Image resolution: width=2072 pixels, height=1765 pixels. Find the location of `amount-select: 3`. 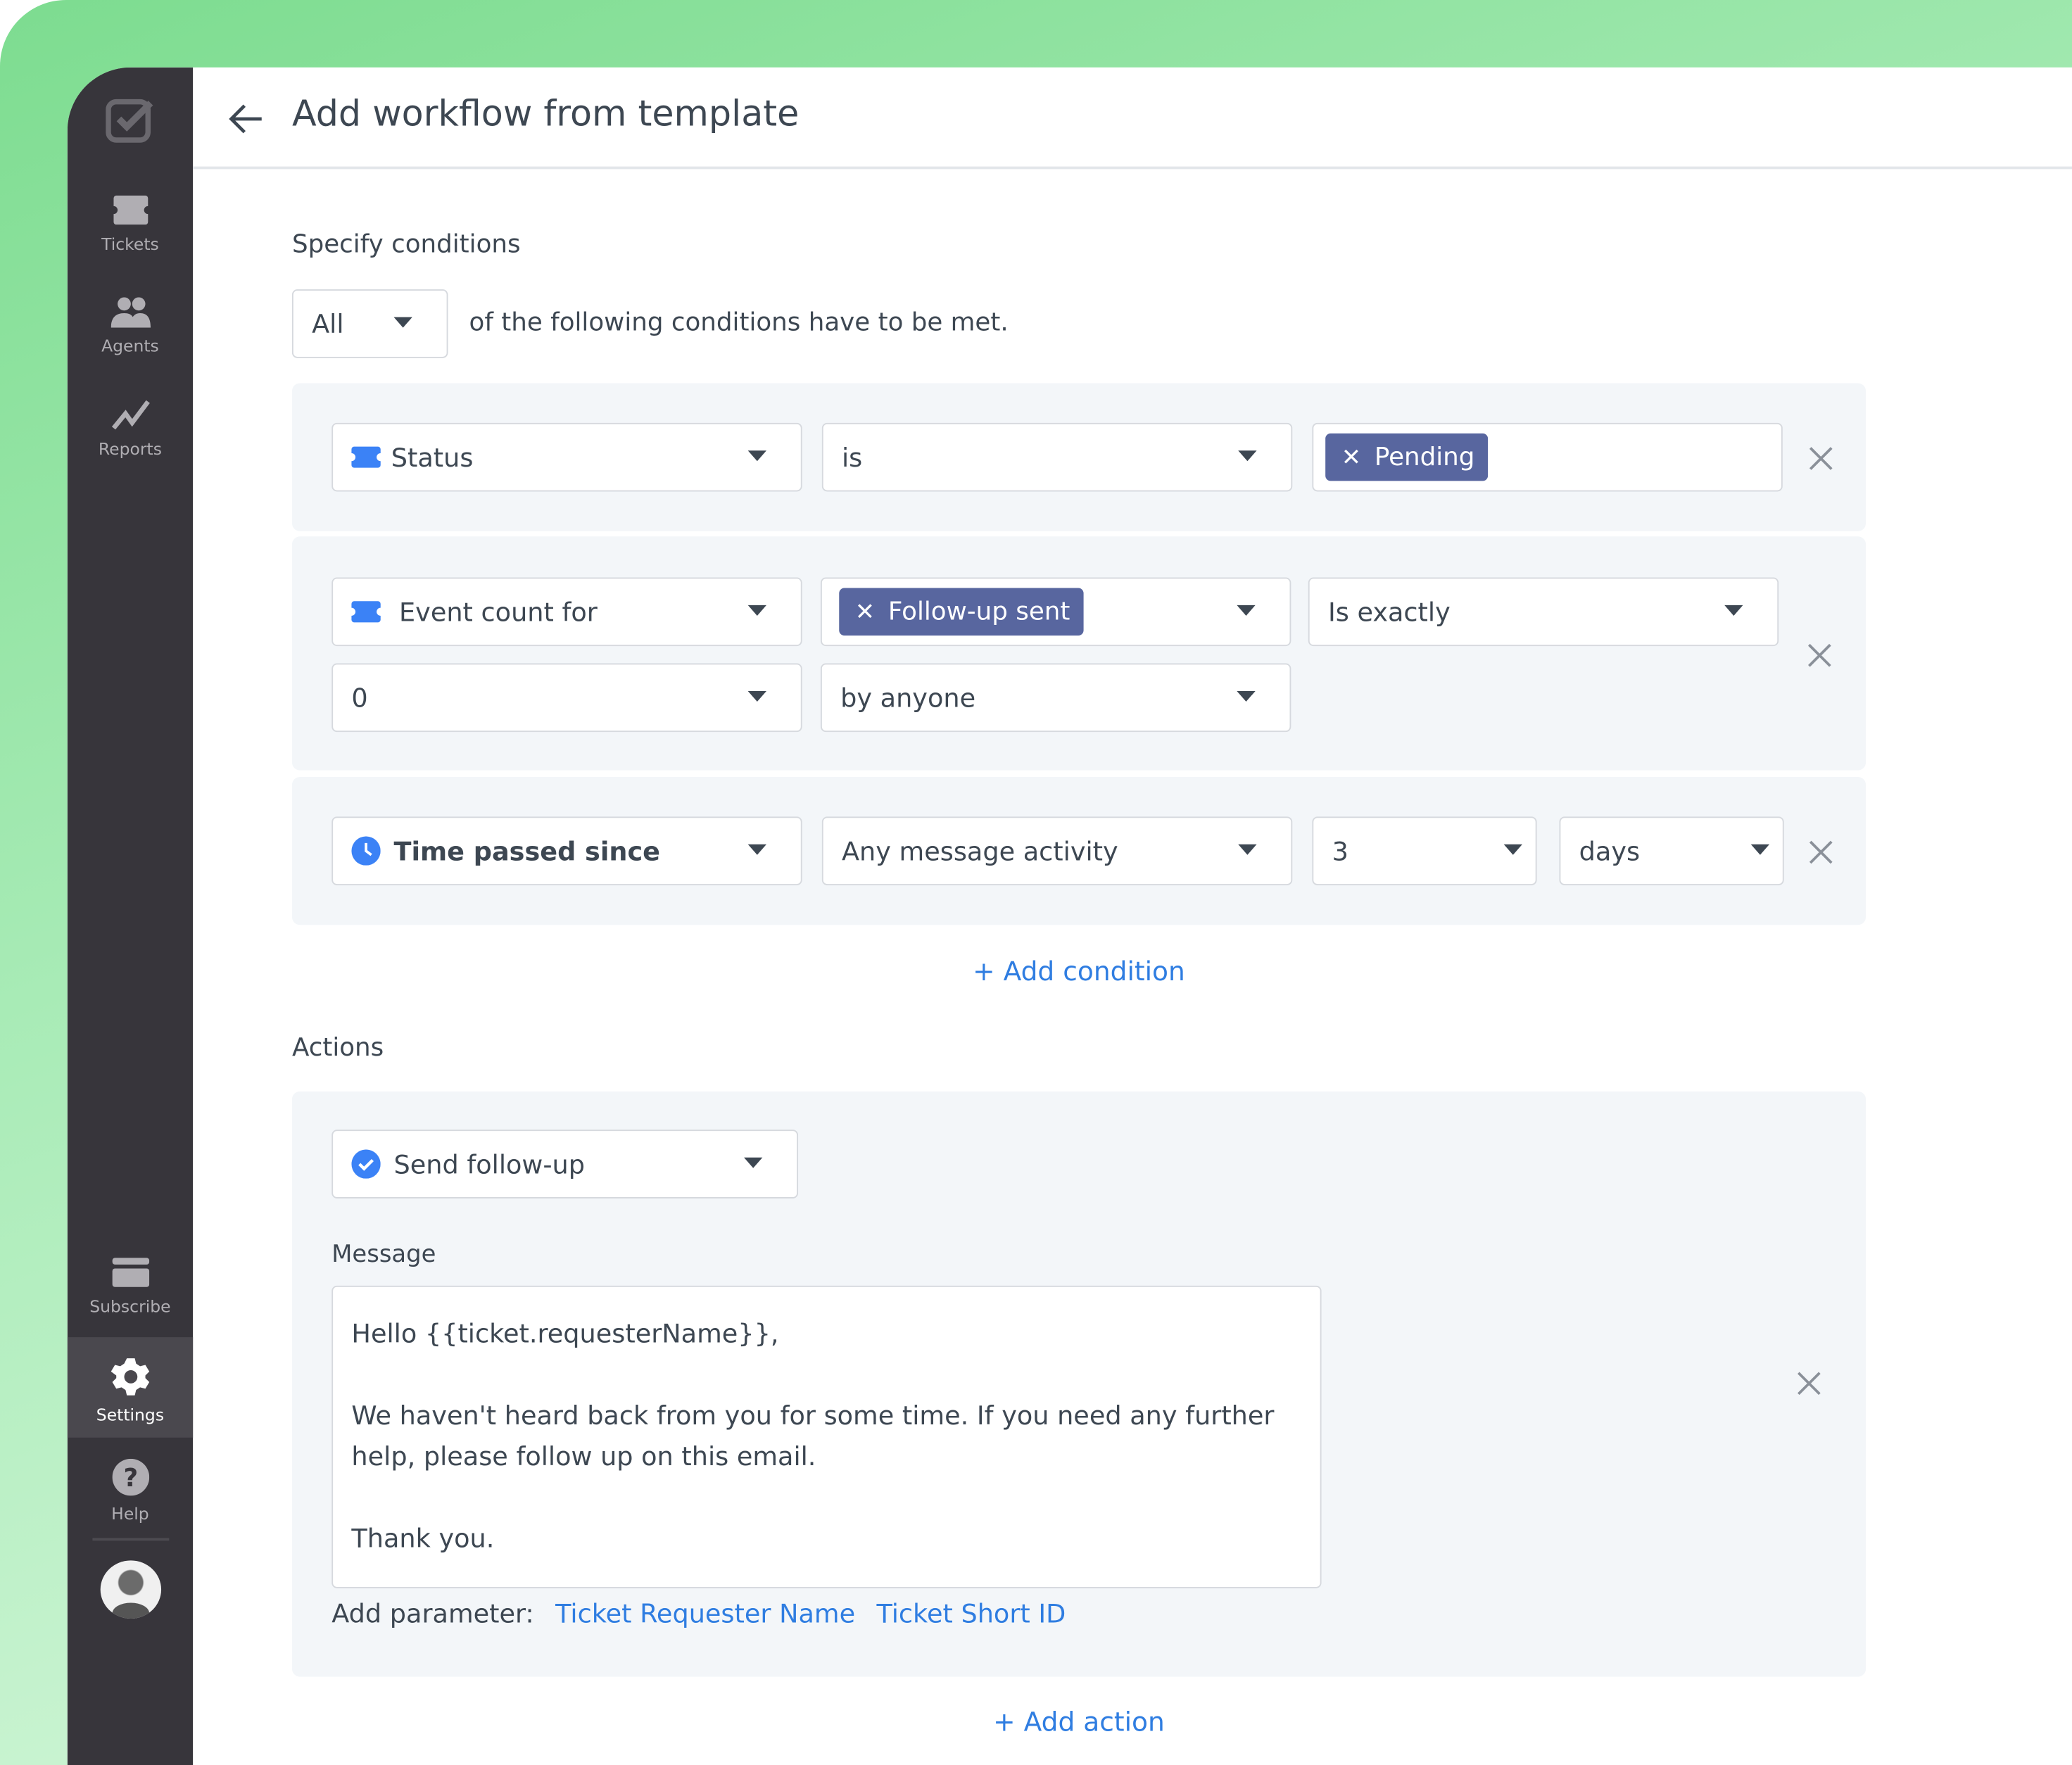

amount-select: 3 is located at coordinates (1424, 850).